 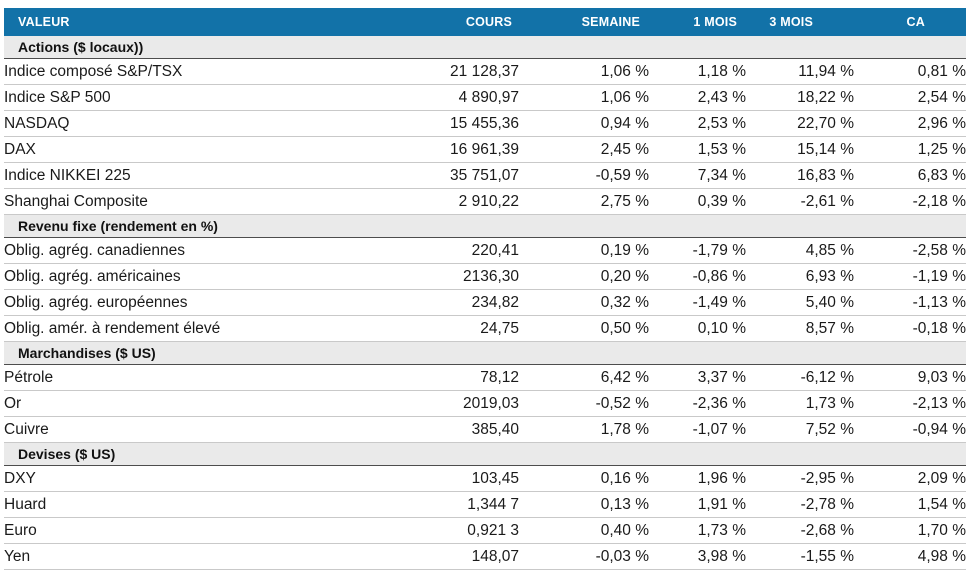 I want to click on table-row: Euro 0,921 3 0,40 % 1,73 % -2,68 % 1,70 %, so click(x=485, y=530).